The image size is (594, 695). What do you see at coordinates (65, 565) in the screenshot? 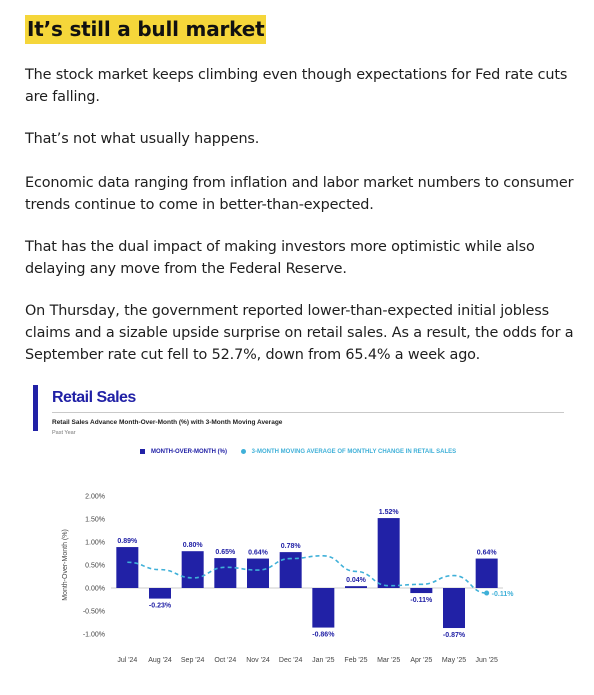
I see `y-axis-label: Month-Over-Month (%)` at bounding box center [65, 565].